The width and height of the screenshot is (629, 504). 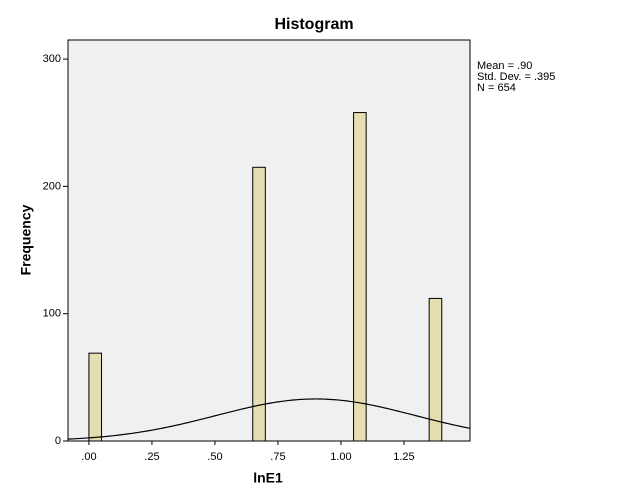 What do you see at coordinates (268, 478) in the screenshot?
I see `x-axis-label: lnE1` at bounding box center [268, 478].